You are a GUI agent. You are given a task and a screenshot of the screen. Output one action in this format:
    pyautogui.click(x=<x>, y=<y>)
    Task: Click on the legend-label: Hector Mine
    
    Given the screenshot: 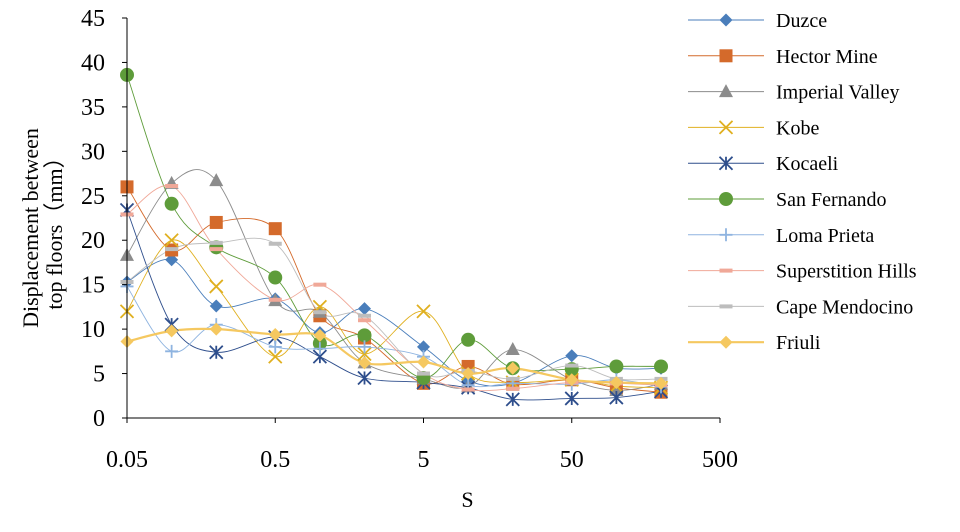 What is the action you would take?
    pyautogui.click(x=827, y=57)
    